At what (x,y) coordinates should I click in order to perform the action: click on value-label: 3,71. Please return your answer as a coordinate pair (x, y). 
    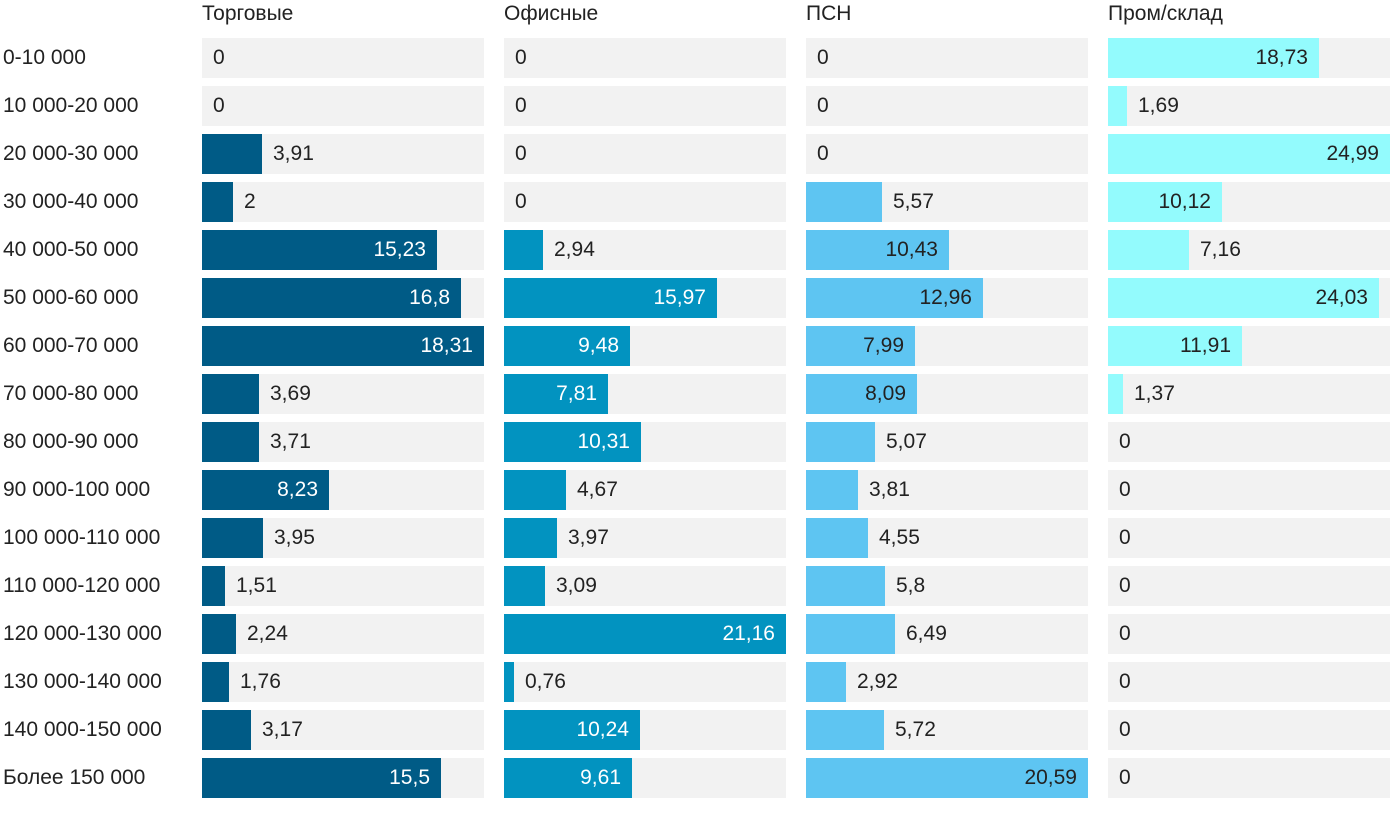
    Looking at the image, I should click on (290, 441).